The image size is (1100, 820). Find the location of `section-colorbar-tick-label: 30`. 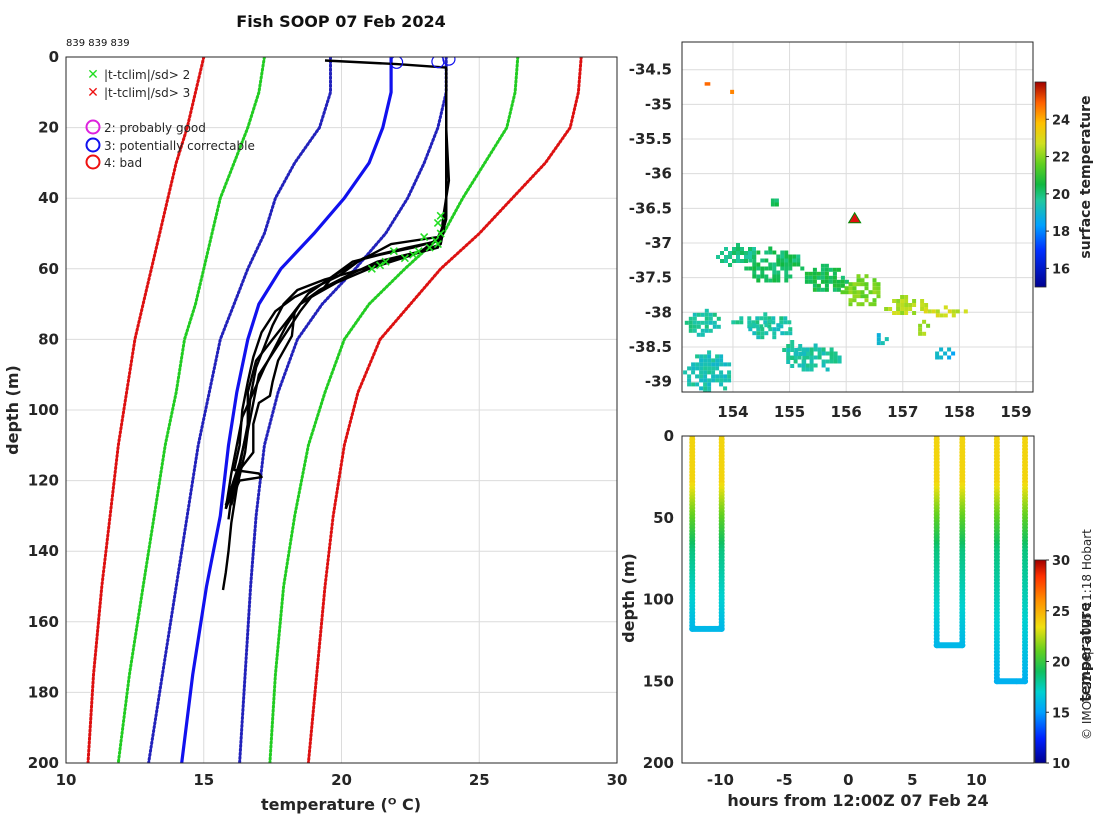

section-colorbar-tick-label: 30 is located at coordinates (1061, 561).